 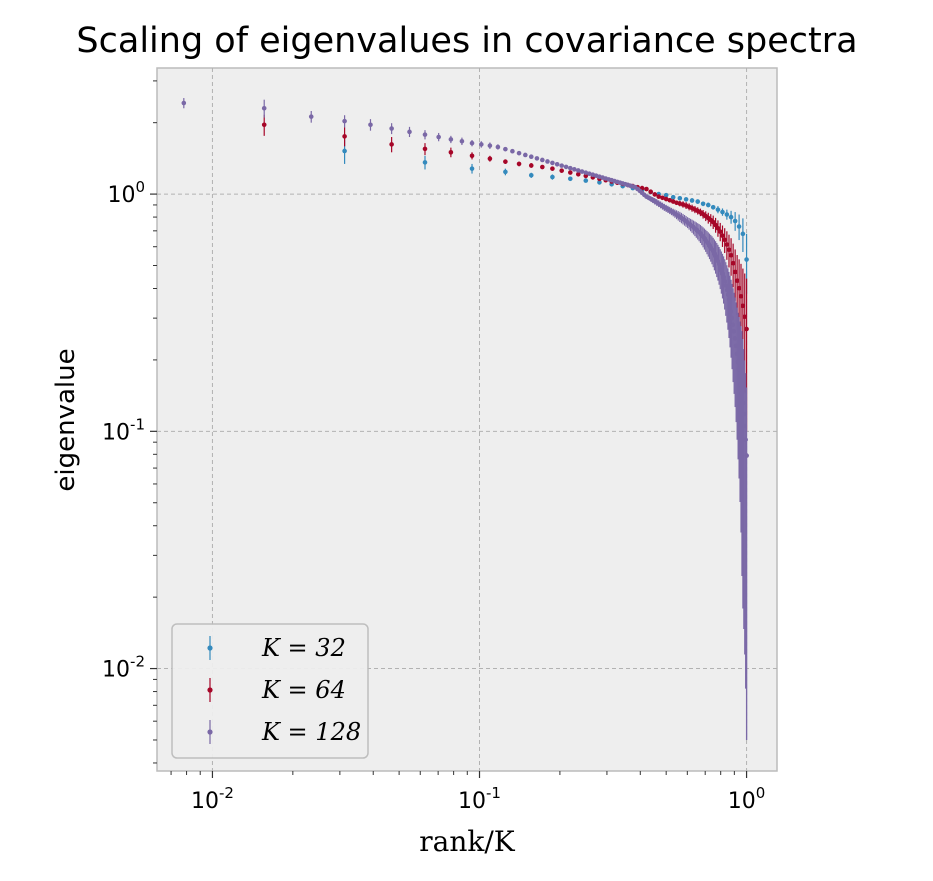 I want to click on legend-label: K = 32, so click(x=303, y=648).